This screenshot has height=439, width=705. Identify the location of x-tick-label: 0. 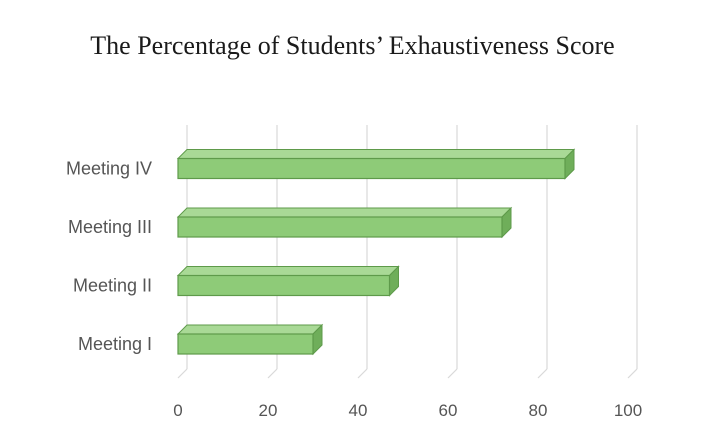
(177, 410).